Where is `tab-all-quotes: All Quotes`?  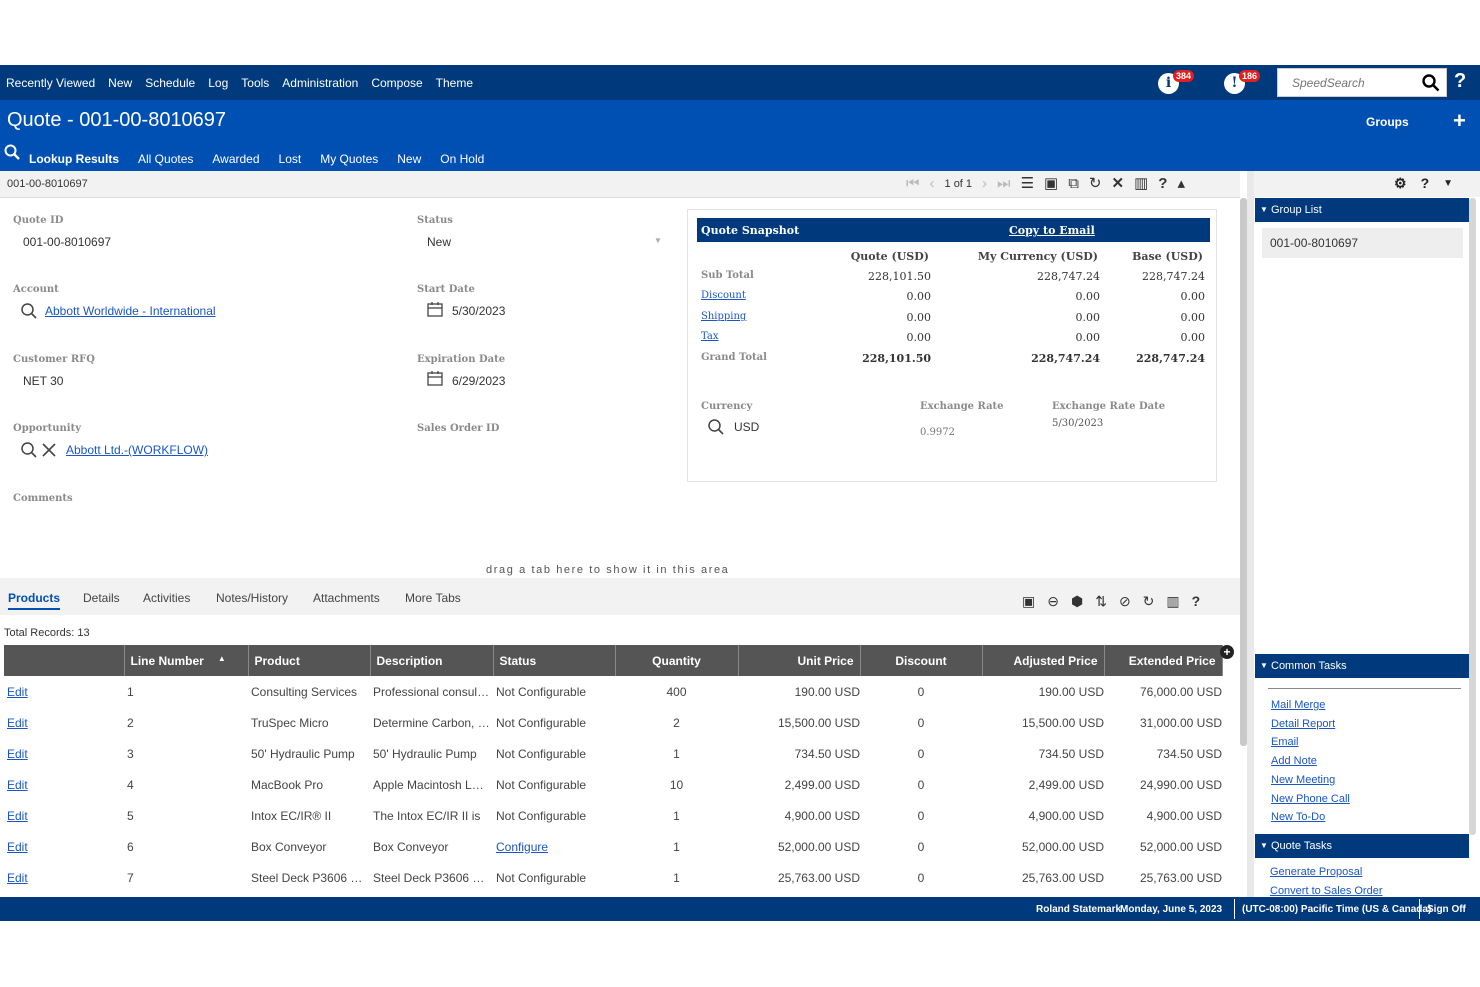 tab-all-quotes: All Quotes is located at coordinates (166, 159).